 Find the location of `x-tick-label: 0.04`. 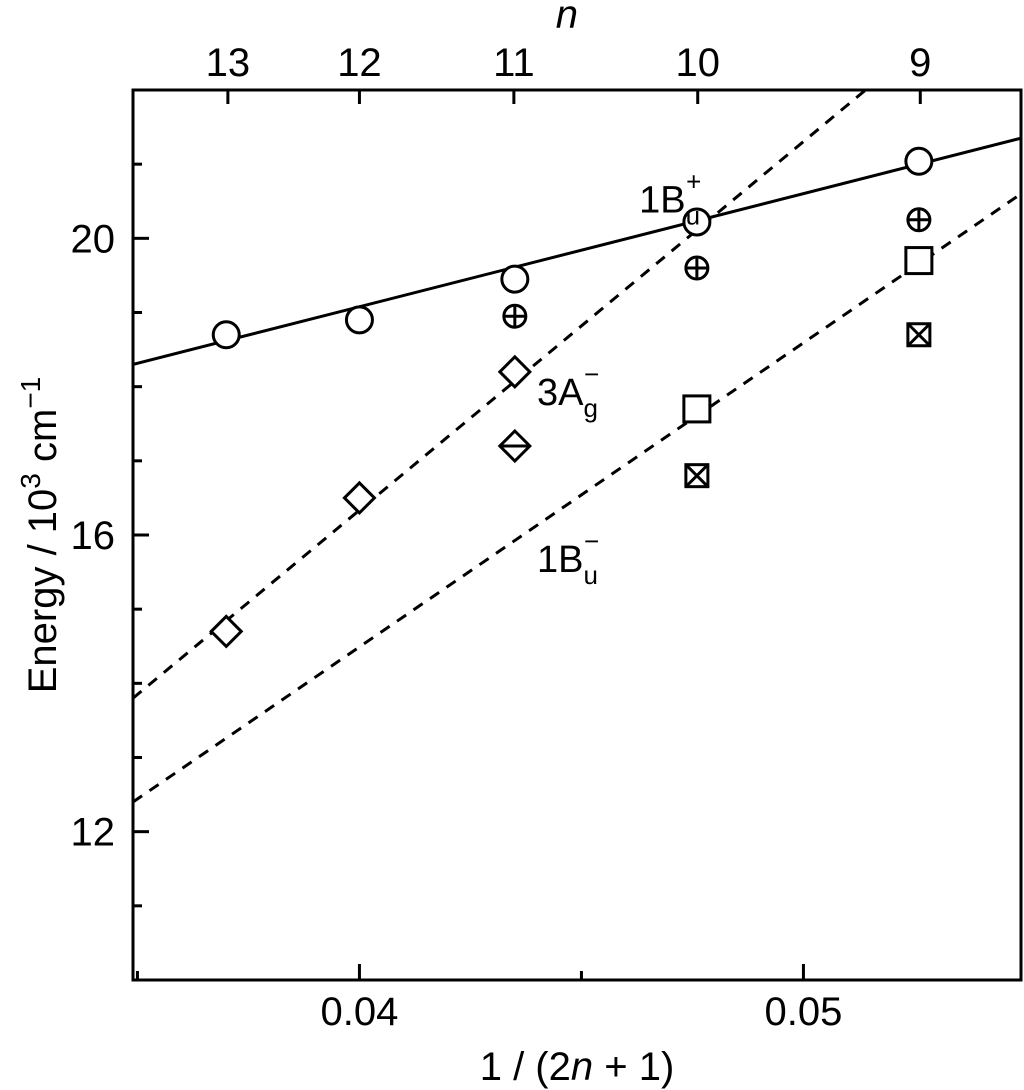

x-tick-label: 0.04 is located at coordinates (360, 1012).